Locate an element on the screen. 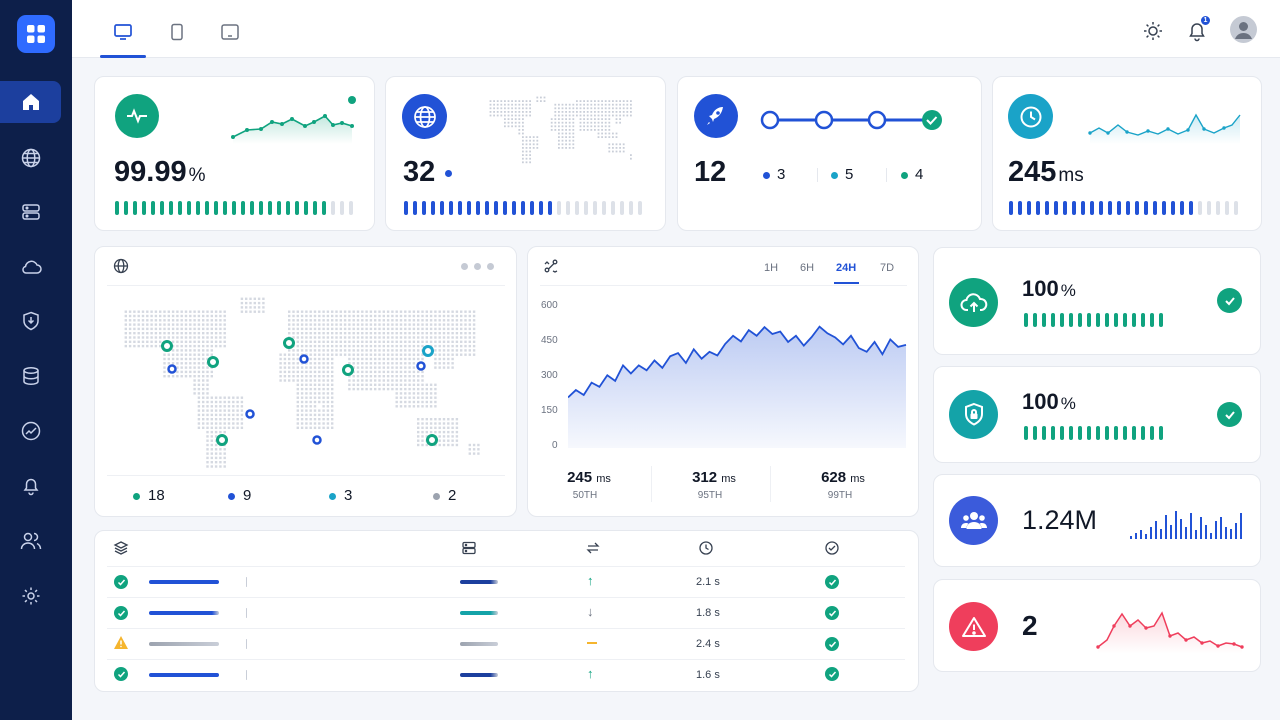  tab-6h: 6H is located at coordinates (807, 268).